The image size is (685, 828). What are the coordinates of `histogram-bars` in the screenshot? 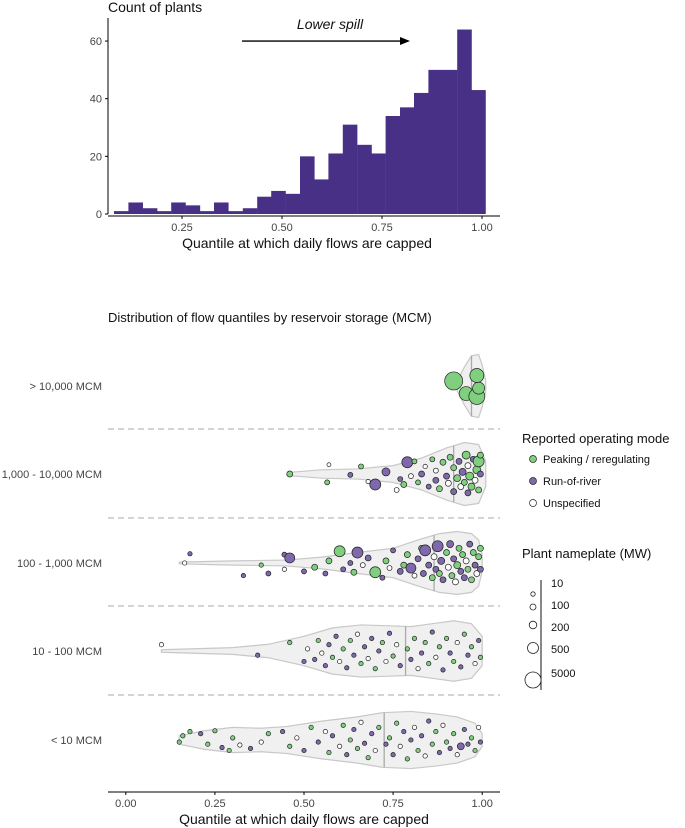 It's located at (300, 121).